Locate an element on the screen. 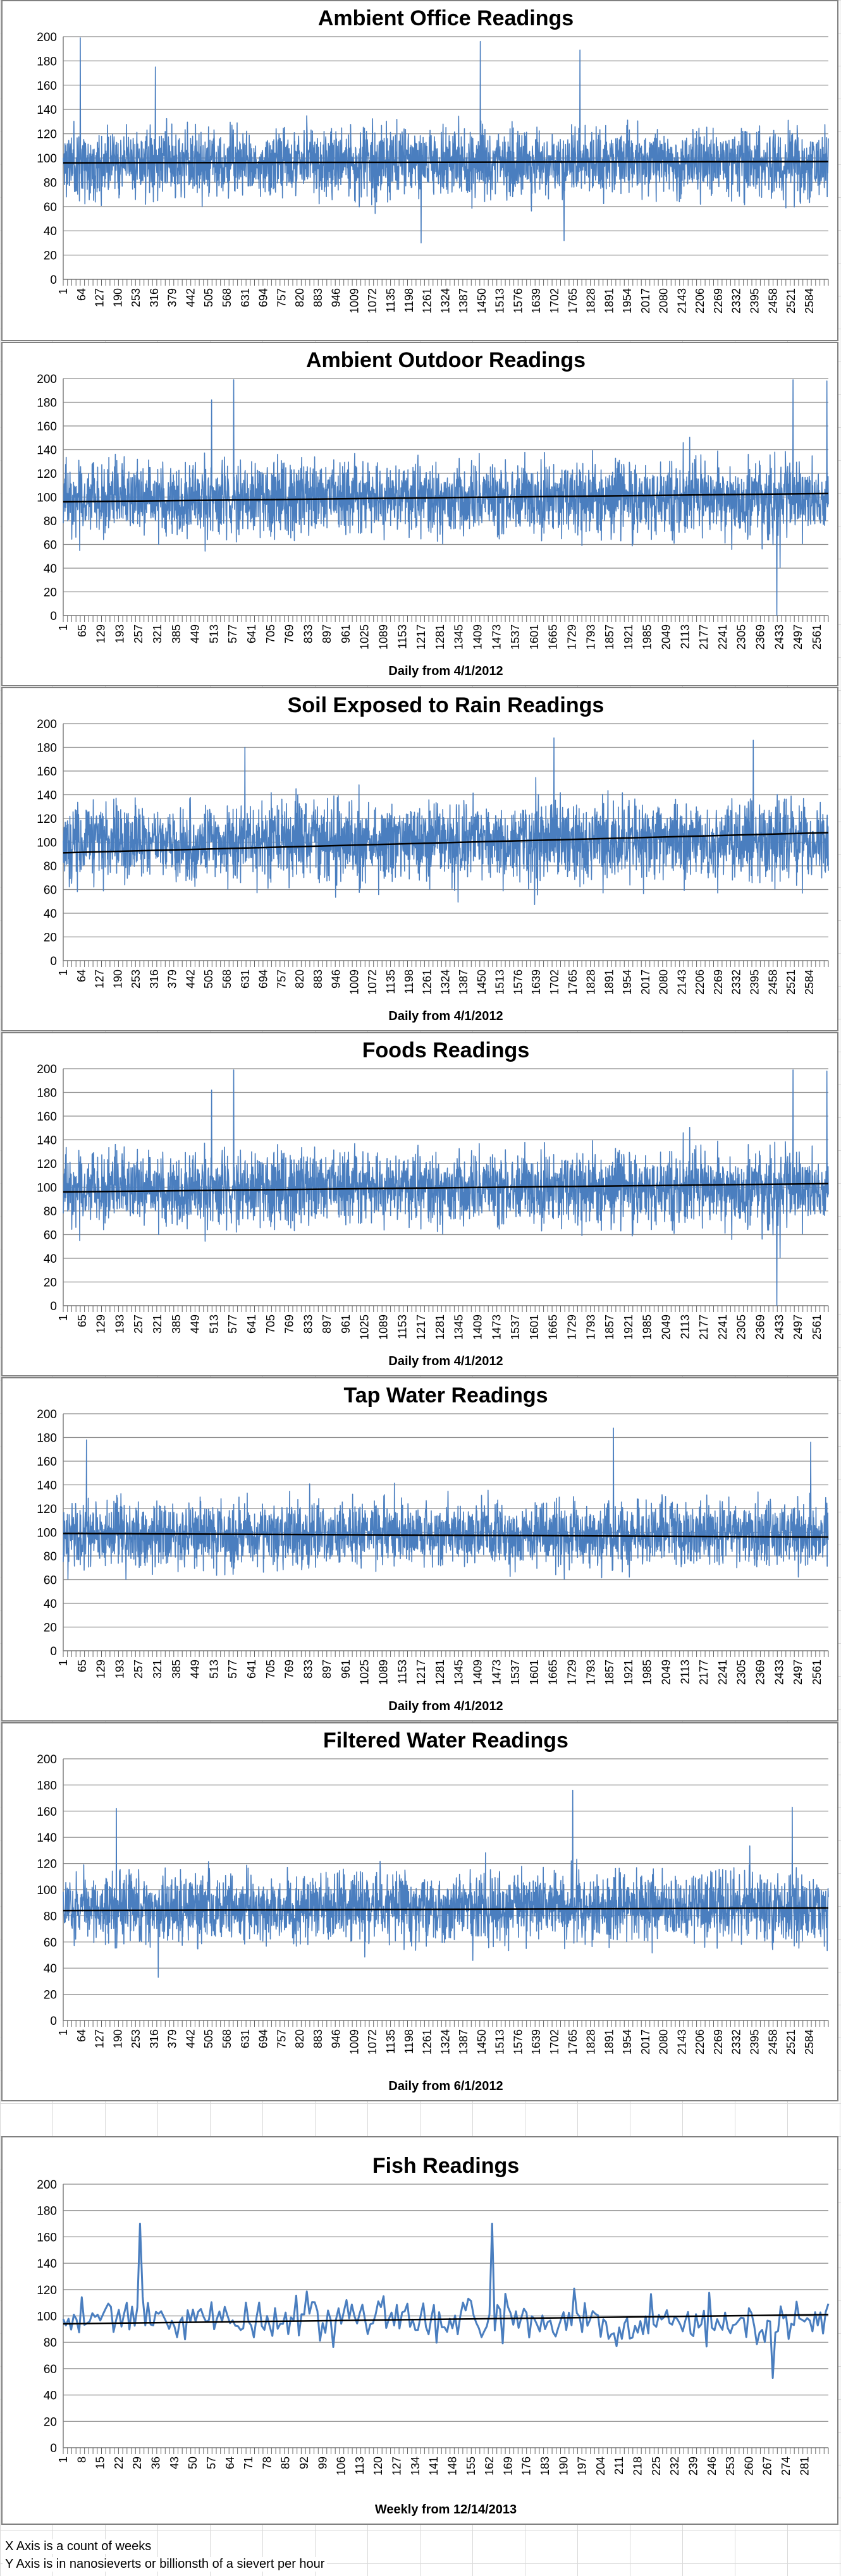 This screenshot has width=841, height=2576. x-tick-label: 1135 is located at coordinates (390, 981).